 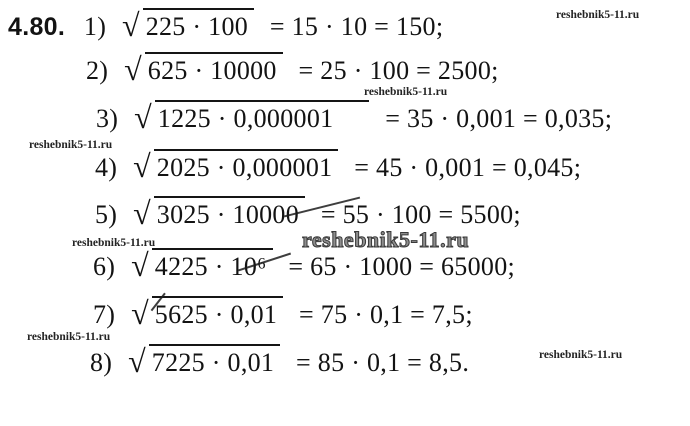 What do you see at coordinates (104, 266) in the screenshot?
I see `item-number: 6)` at bounding box center [104, 266].